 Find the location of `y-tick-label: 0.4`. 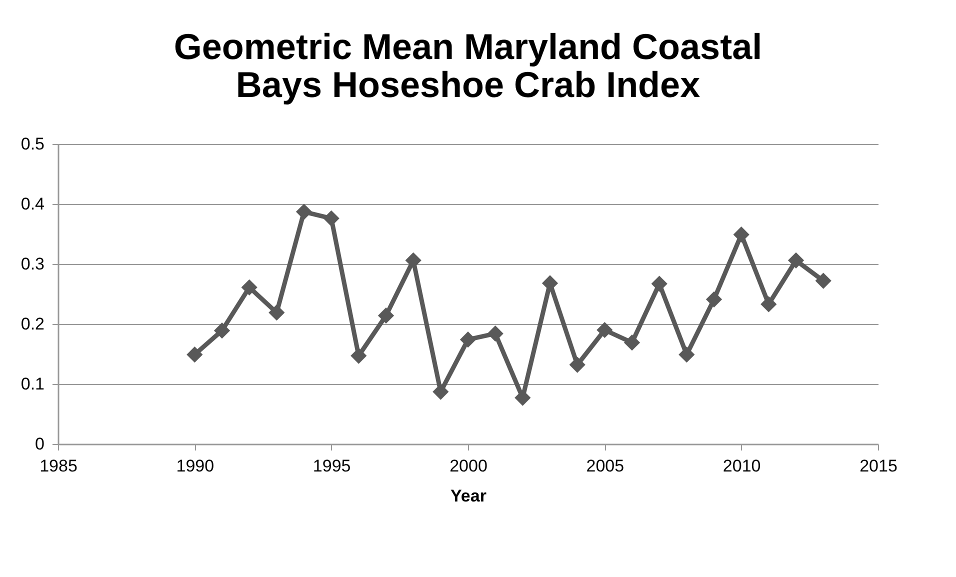

y-tick-label: 0.4 is located at coordinates (32, 204).